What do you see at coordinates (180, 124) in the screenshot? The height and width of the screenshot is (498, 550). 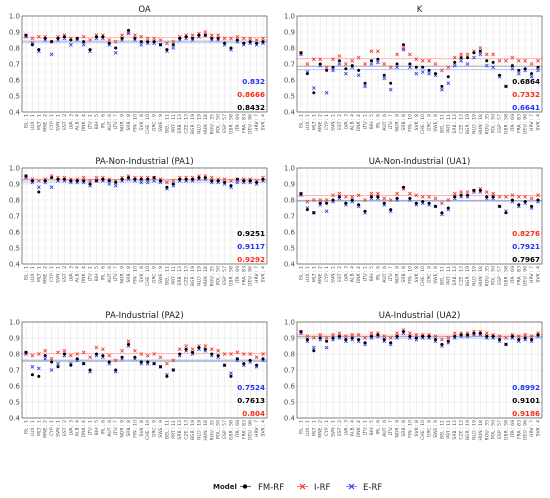 I see `x-tick-label: SRB : 13` at bounding box center [180, 124].